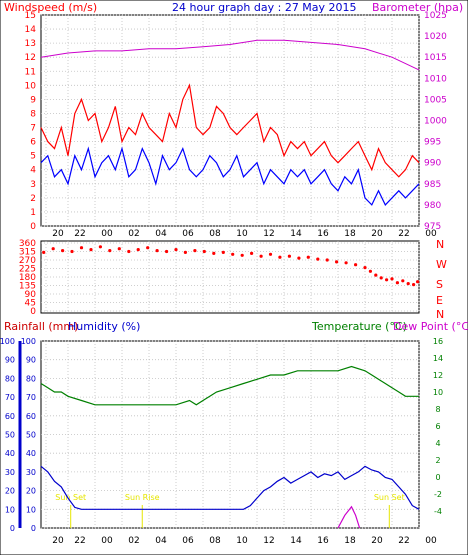 The width and height of the screenshot is (468, 555). I want to click on rain-y-tick-label: 40, so click(10, 453).